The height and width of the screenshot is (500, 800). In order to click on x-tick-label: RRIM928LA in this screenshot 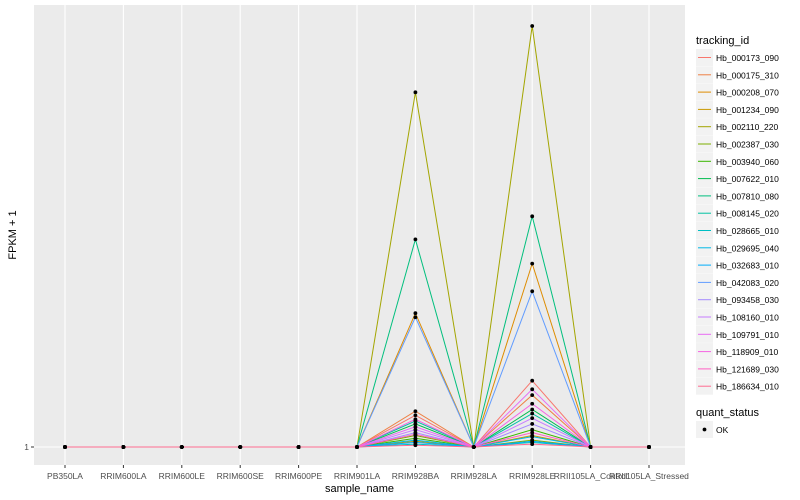, I will do `click(474, 476)`.